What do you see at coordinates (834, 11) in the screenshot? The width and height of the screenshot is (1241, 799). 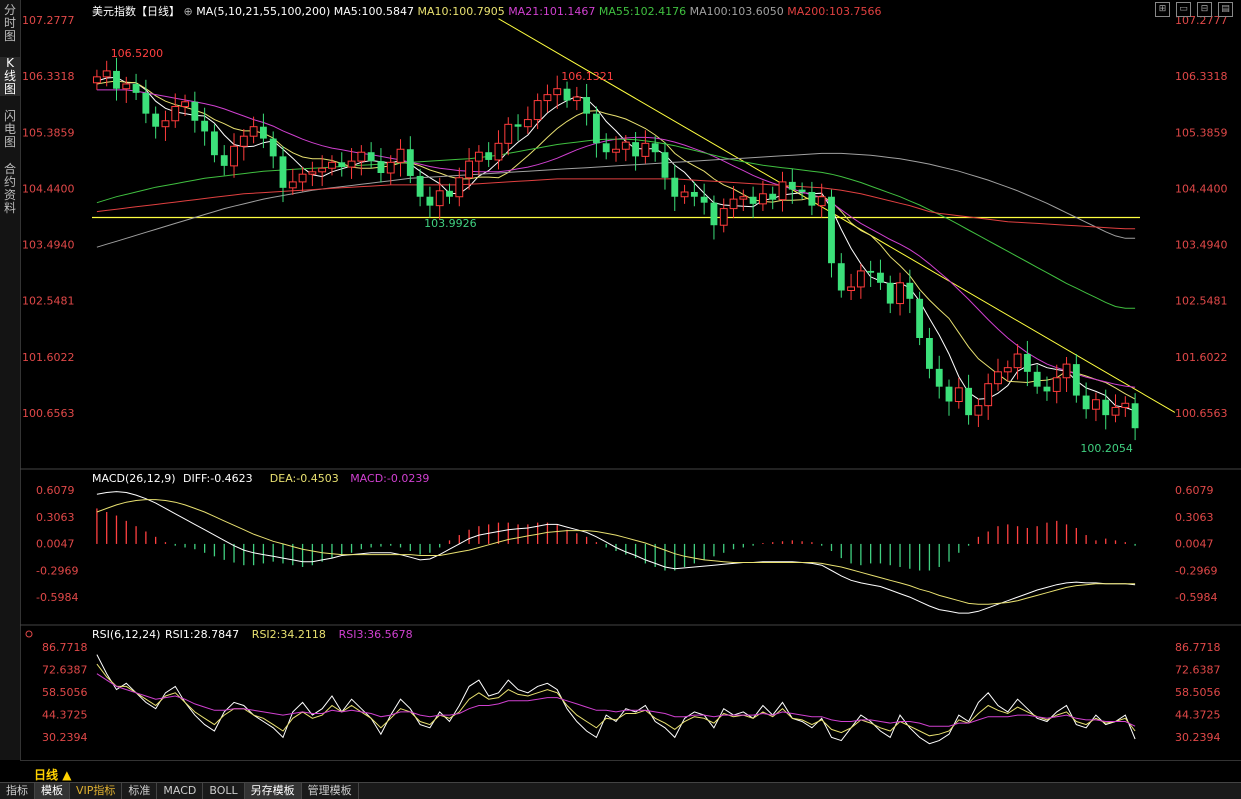 I see `ma-value-5: MA200:103.7566` at bounding box center [834, 11].